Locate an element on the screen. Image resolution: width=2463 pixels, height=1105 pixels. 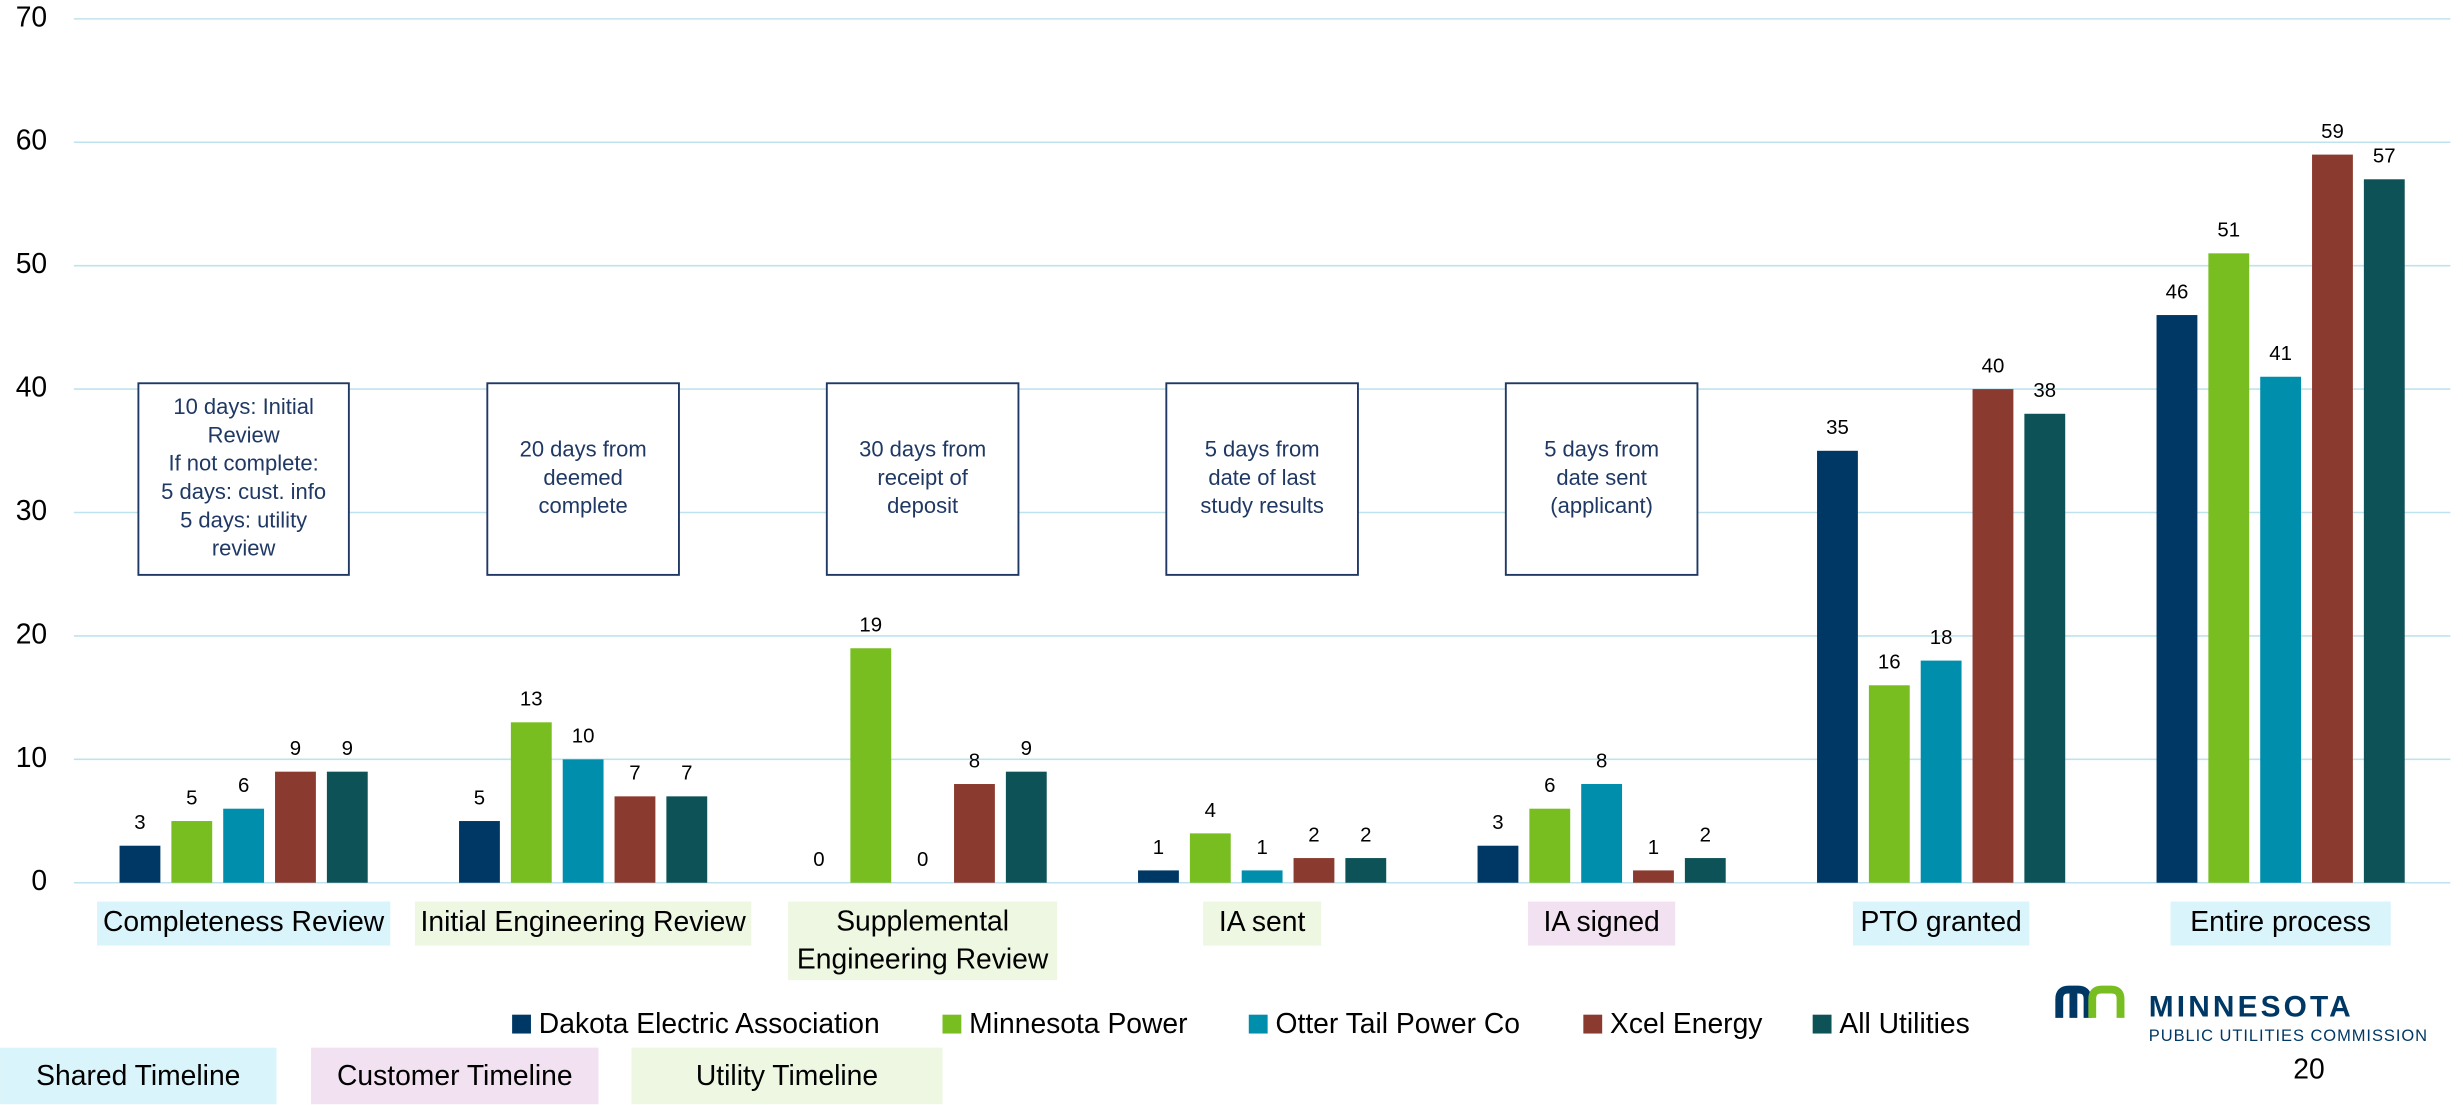
data-label: 3 is located at coordinates (139, 823).